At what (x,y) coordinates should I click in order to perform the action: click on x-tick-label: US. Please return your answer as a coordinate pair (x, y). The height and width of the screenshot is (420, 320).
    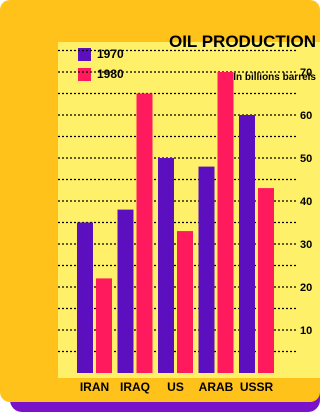
    Looking at the image, I should click on (175, 387).